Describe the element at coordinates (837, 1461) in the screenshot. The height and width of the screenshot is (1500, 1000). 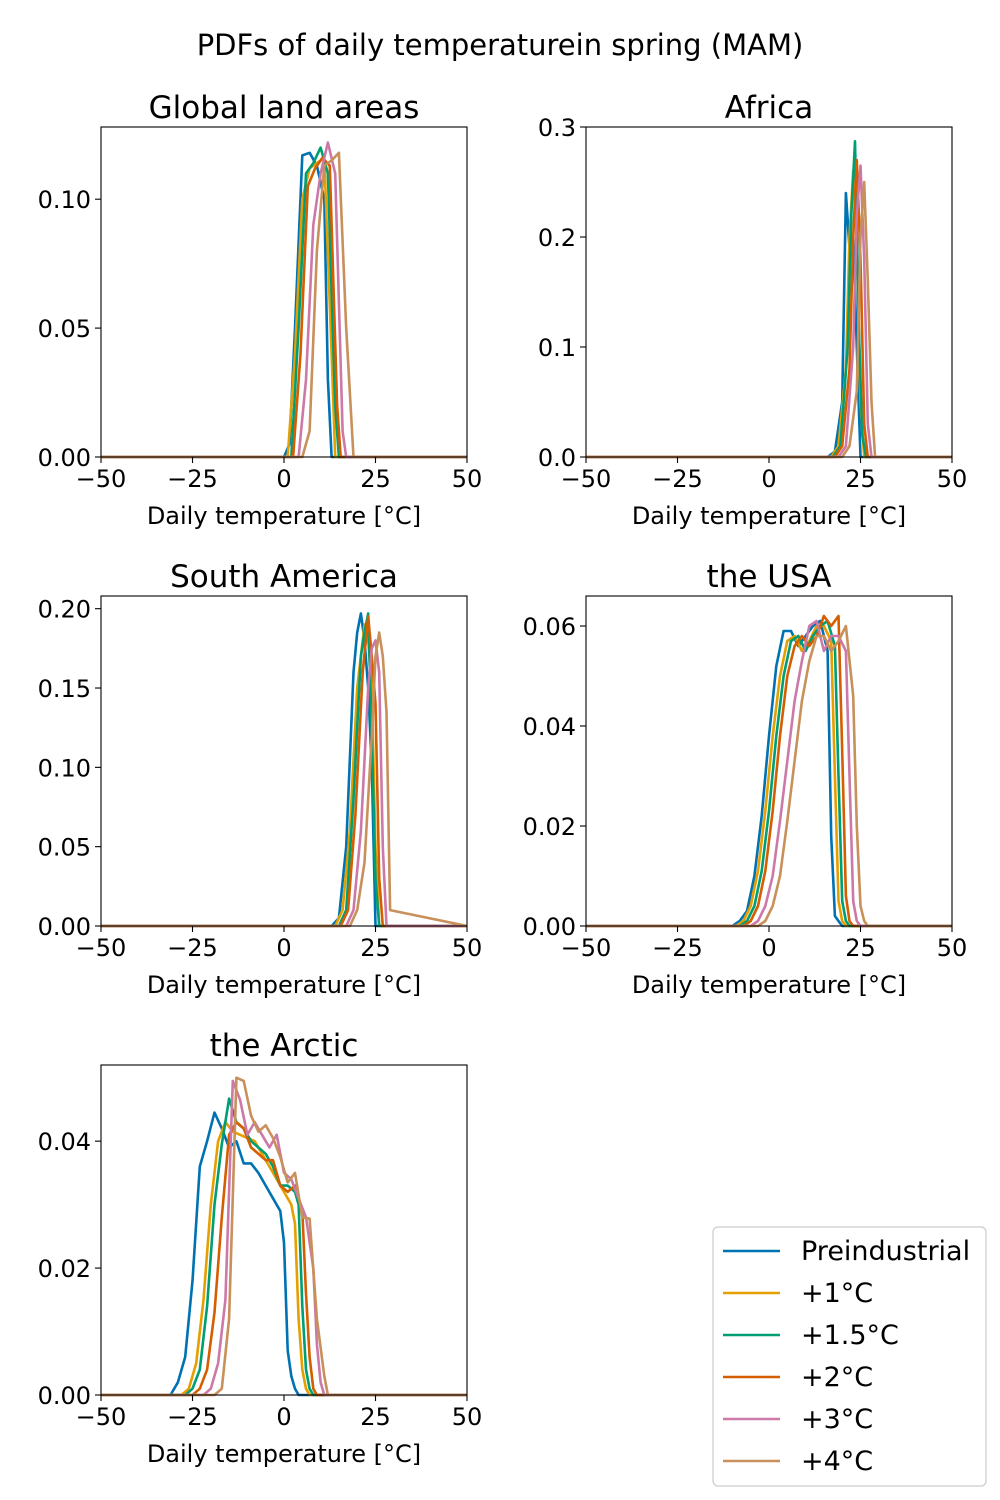
I see `legend-label-5: +4°C` at that location.